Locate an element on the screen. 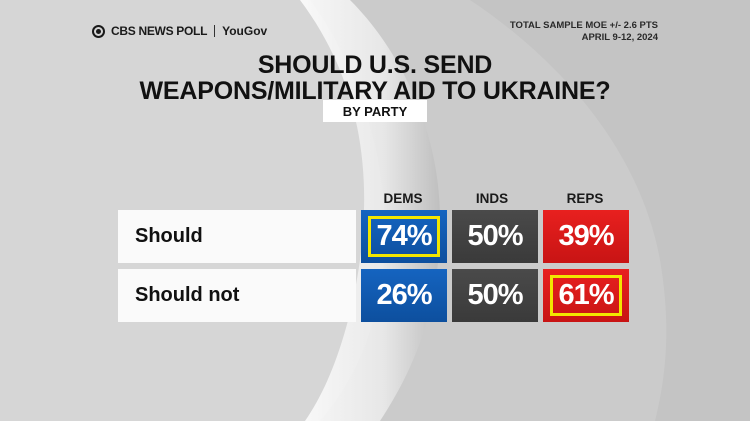 This screenshot has width=750, height=421. row-label-should: Should is located at coordinates (237, 236).